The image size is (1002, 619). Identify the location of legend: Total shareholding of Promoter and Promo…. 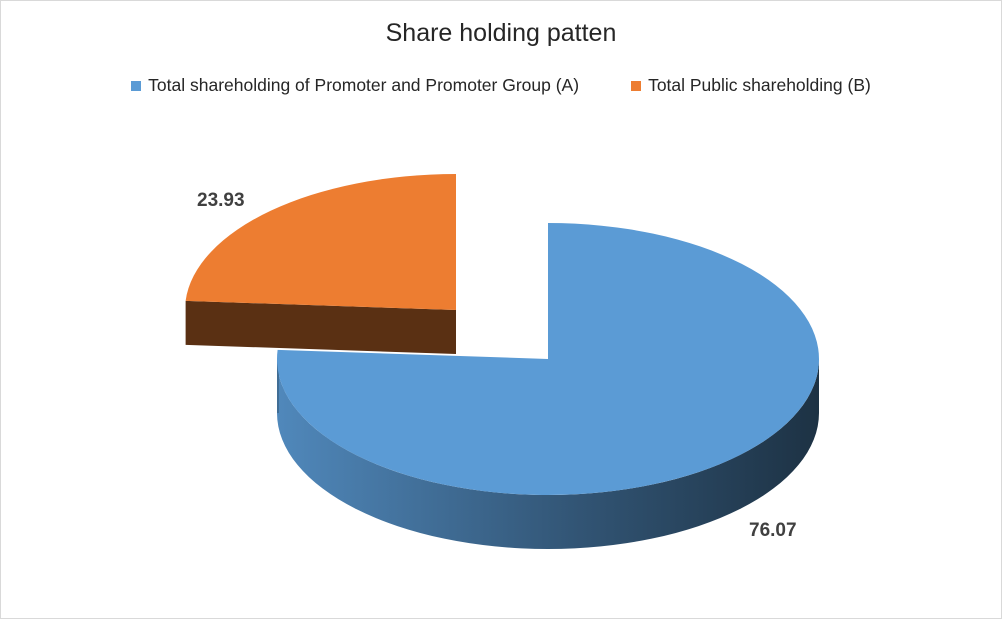
(501, 85).